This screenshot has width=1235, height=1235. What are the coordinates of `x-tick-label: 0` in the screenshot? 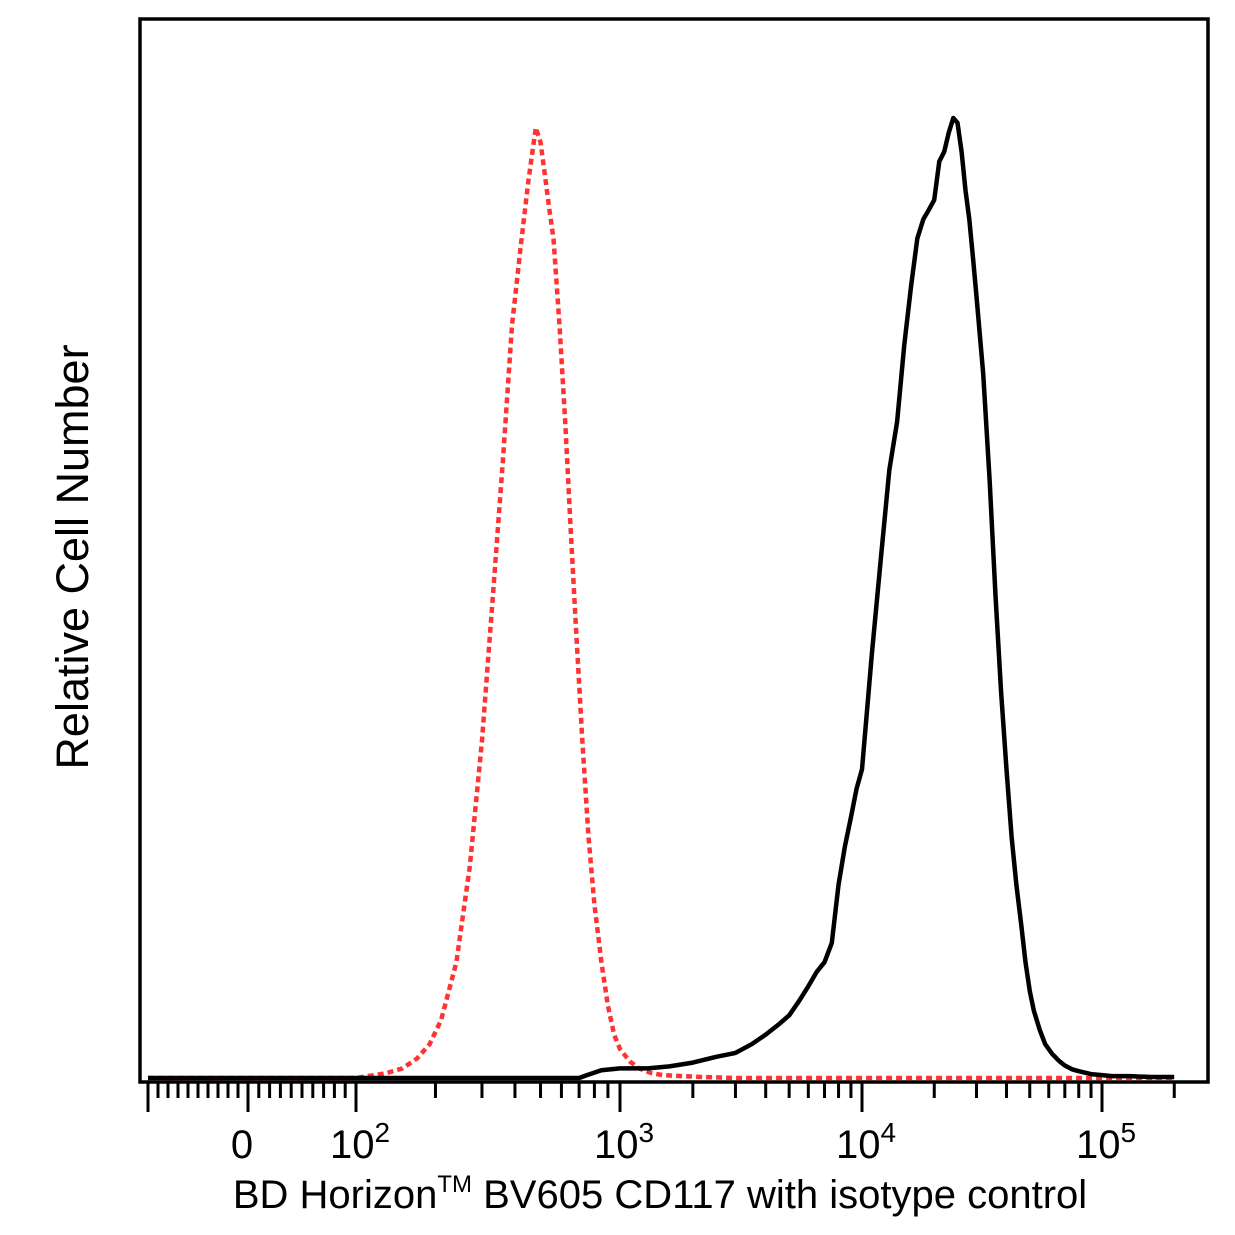 It's located at (242, 1145).